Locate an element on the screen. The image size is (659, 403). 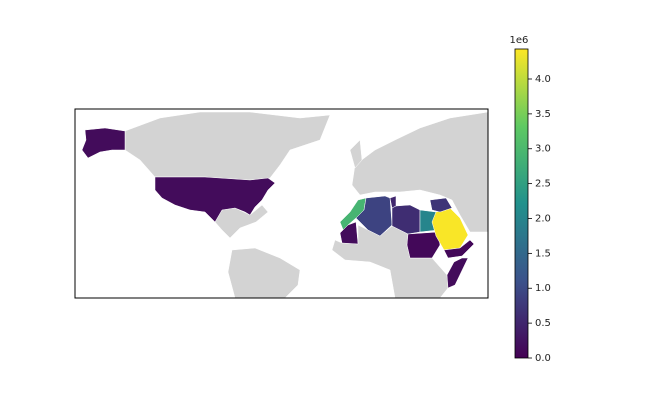
colorbar-tick-label: 1.5 is located at coordinates (543, 253).